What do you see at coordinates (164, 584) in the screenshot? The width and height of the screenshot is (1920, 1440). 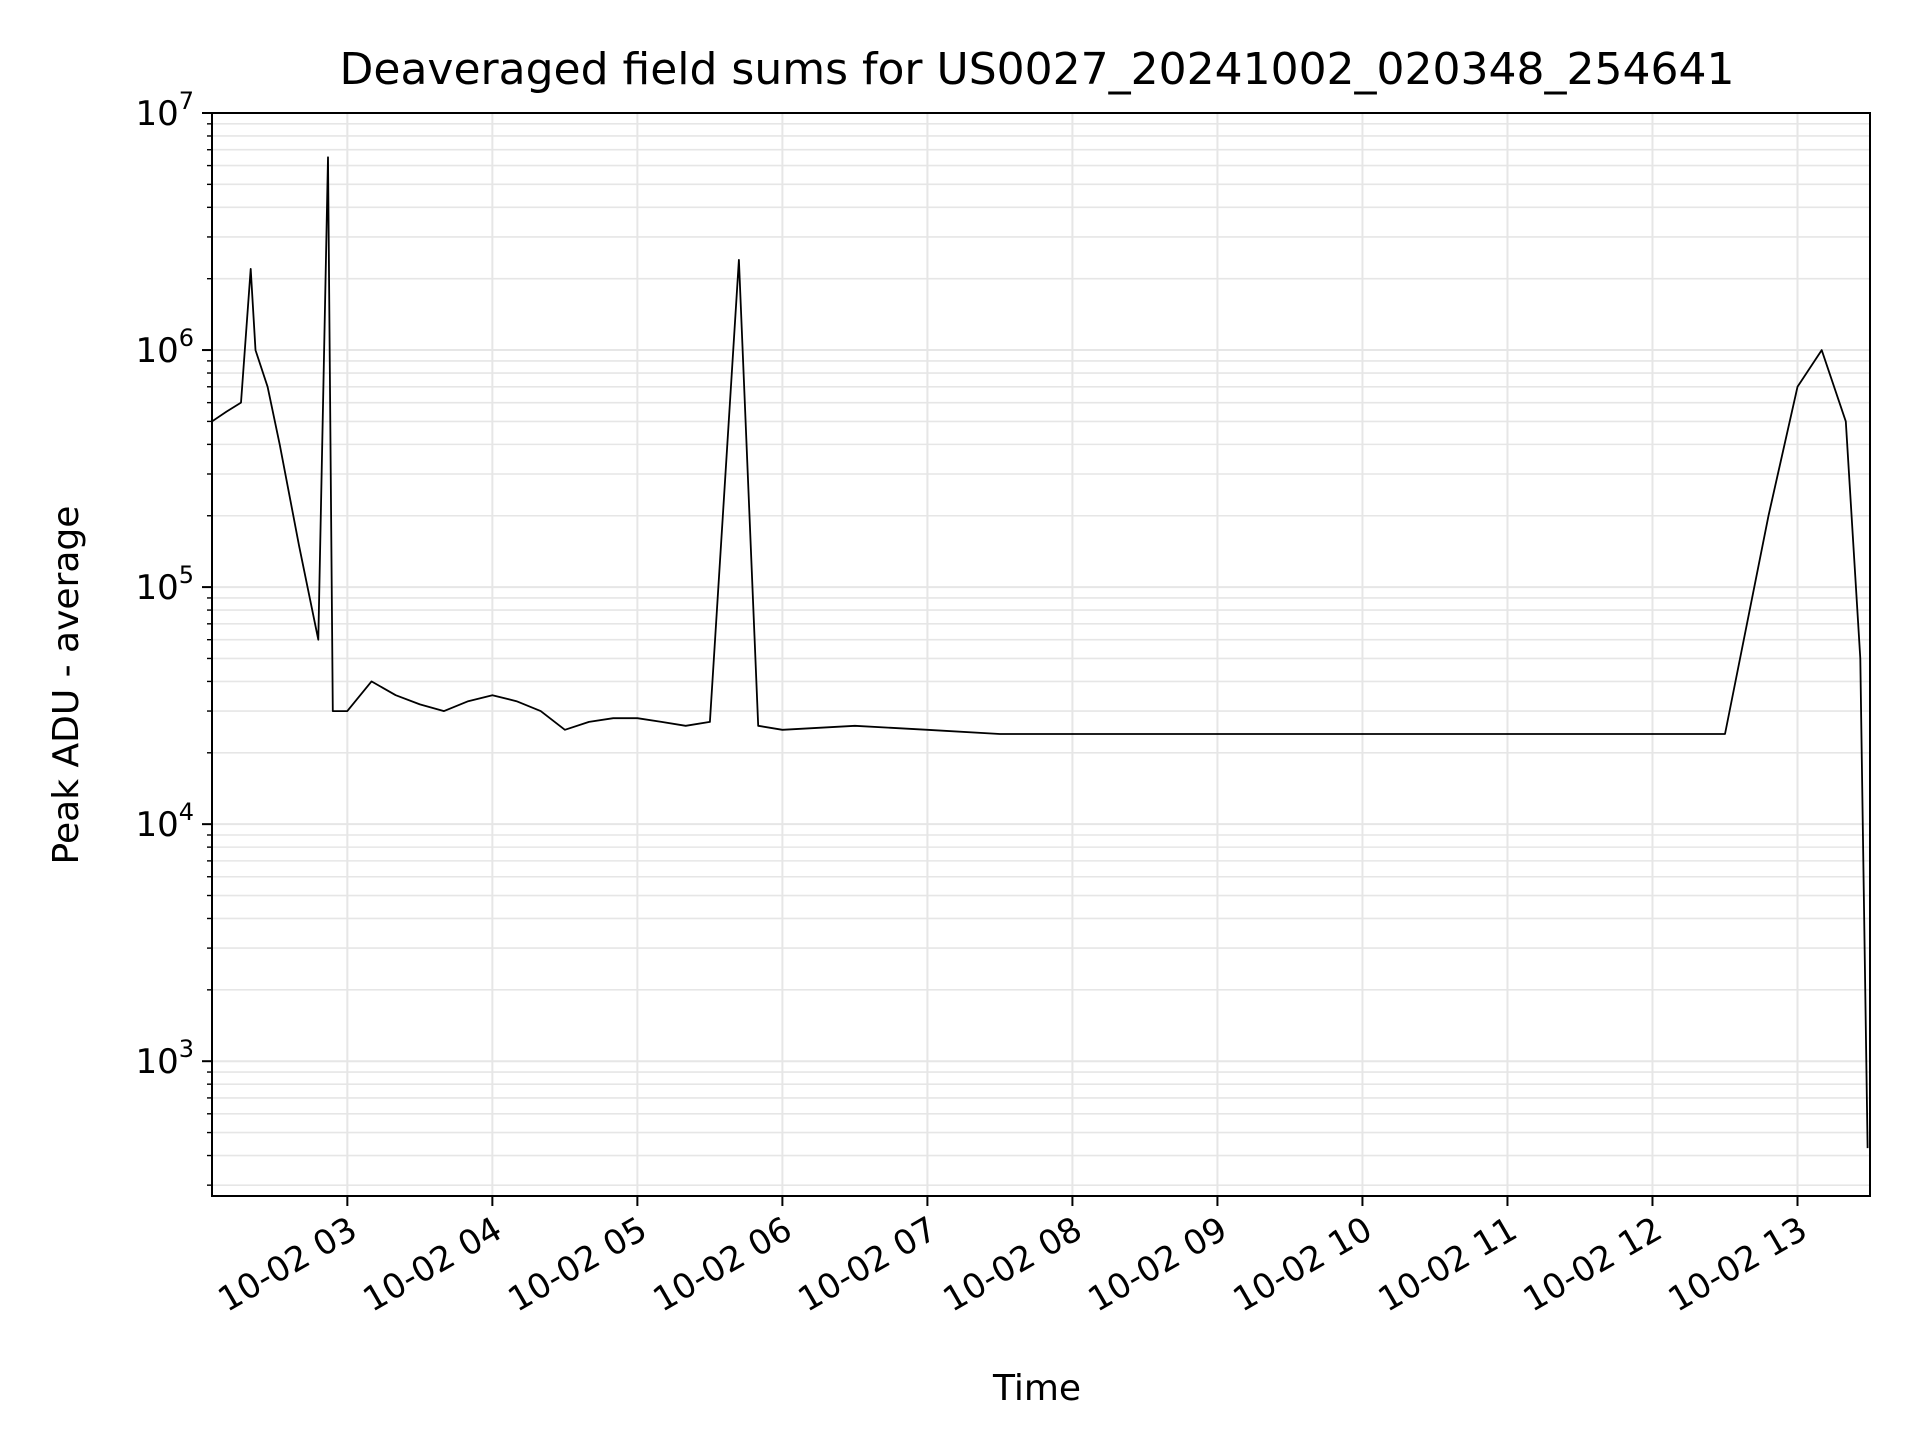 I see `y-tick-label: 10⁵` at bounding box center [164, 584].